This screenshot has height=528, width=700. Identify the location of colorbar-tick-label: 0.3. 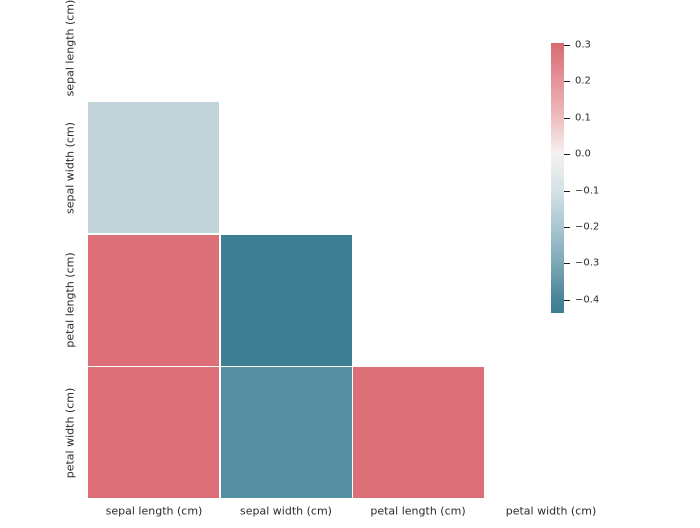
(583, 45).